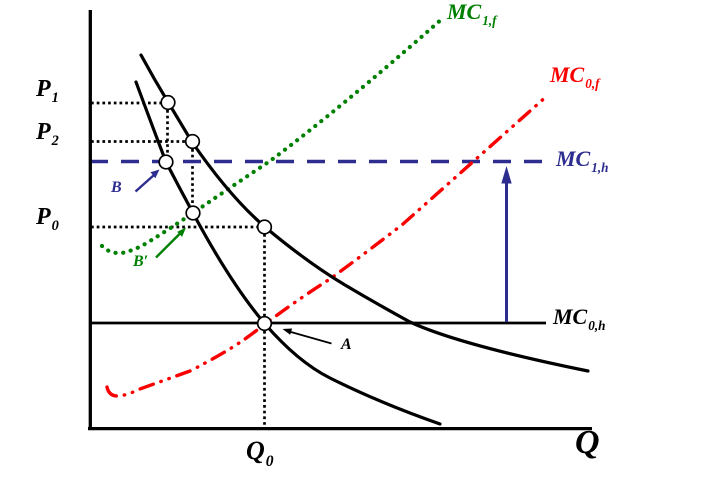 The width and height of the screenshot is (710, 504). I want to click on mc1f-sub: 1,f, so click(489, 20).